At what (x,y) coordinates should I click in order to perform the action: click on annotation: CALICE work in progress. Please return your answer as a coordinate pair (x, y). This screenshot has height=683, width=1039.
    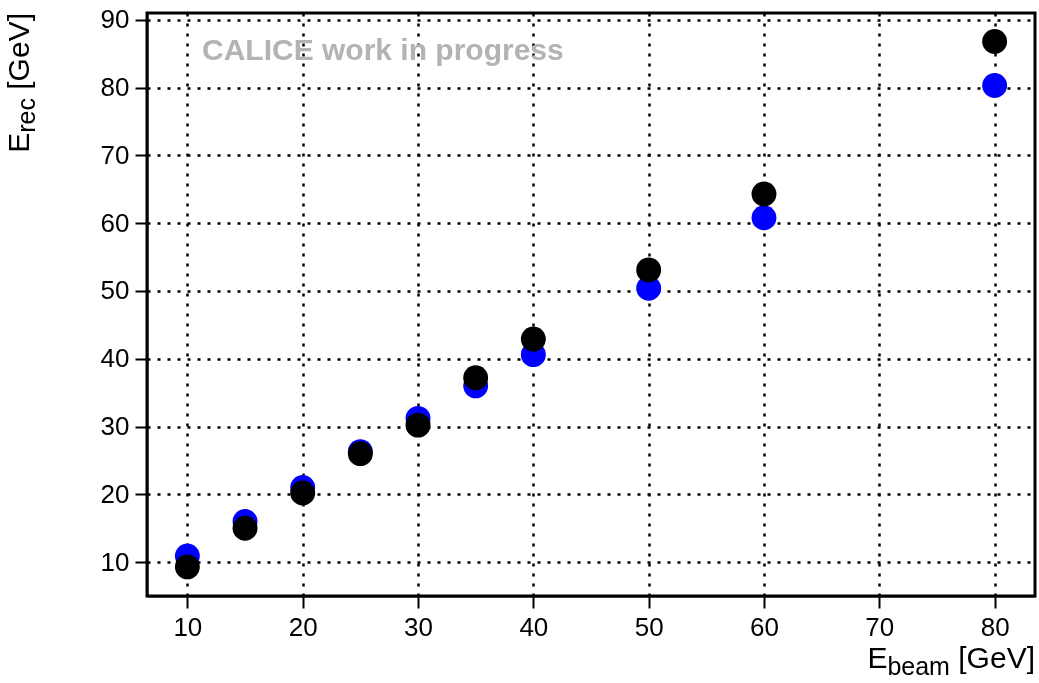
    Looking at the image, I should click on (383, 49).